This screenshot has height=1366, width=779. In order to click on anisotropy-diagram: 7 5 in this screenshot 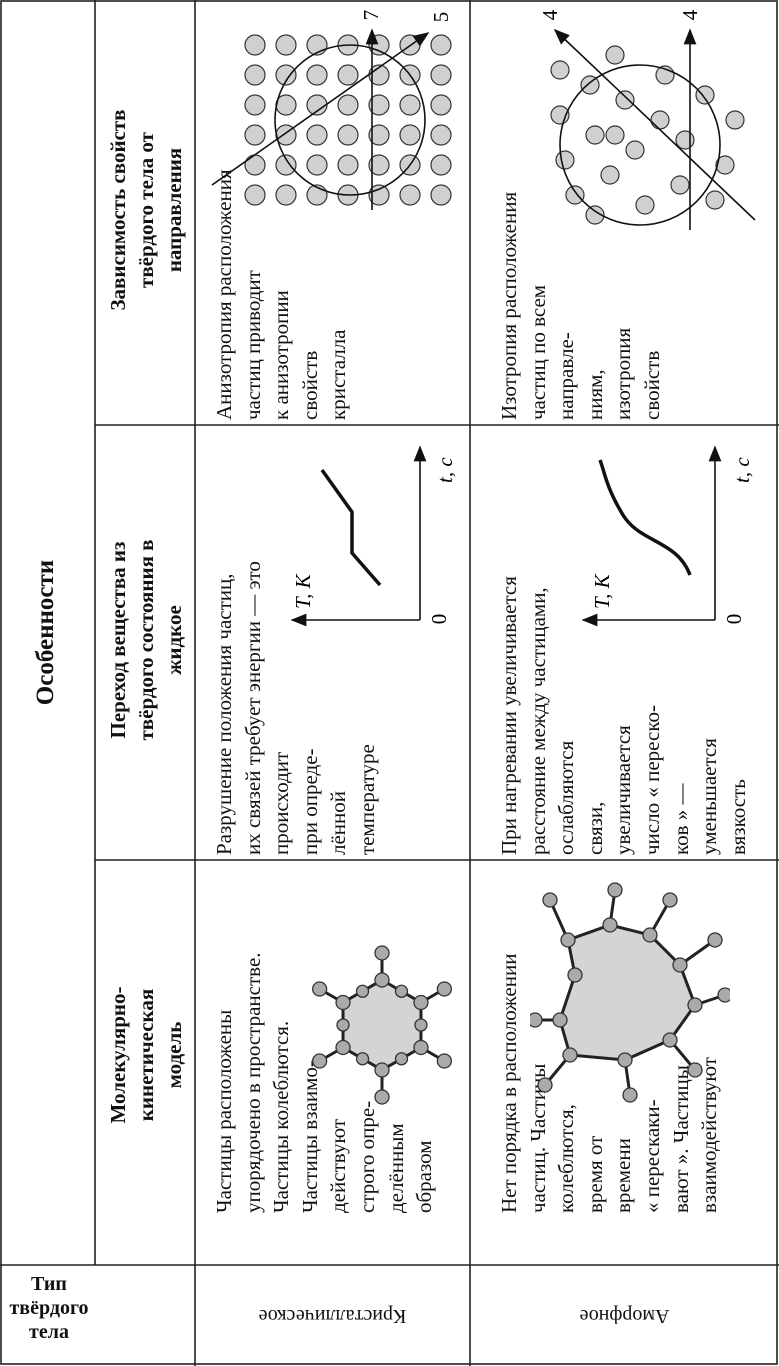, I will do `click(332, 110)`.